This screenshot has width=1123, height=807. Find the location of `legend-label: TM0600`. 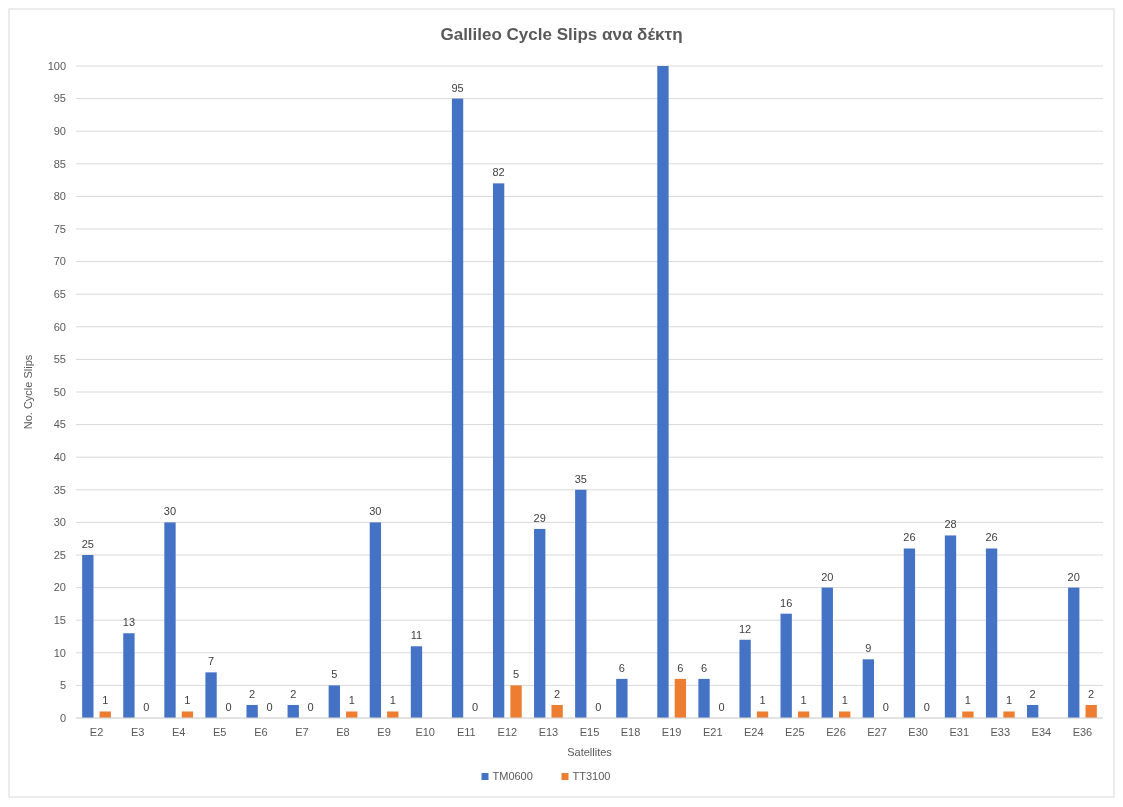

legend-label: TM0600 is located at coordinates (512, 776).